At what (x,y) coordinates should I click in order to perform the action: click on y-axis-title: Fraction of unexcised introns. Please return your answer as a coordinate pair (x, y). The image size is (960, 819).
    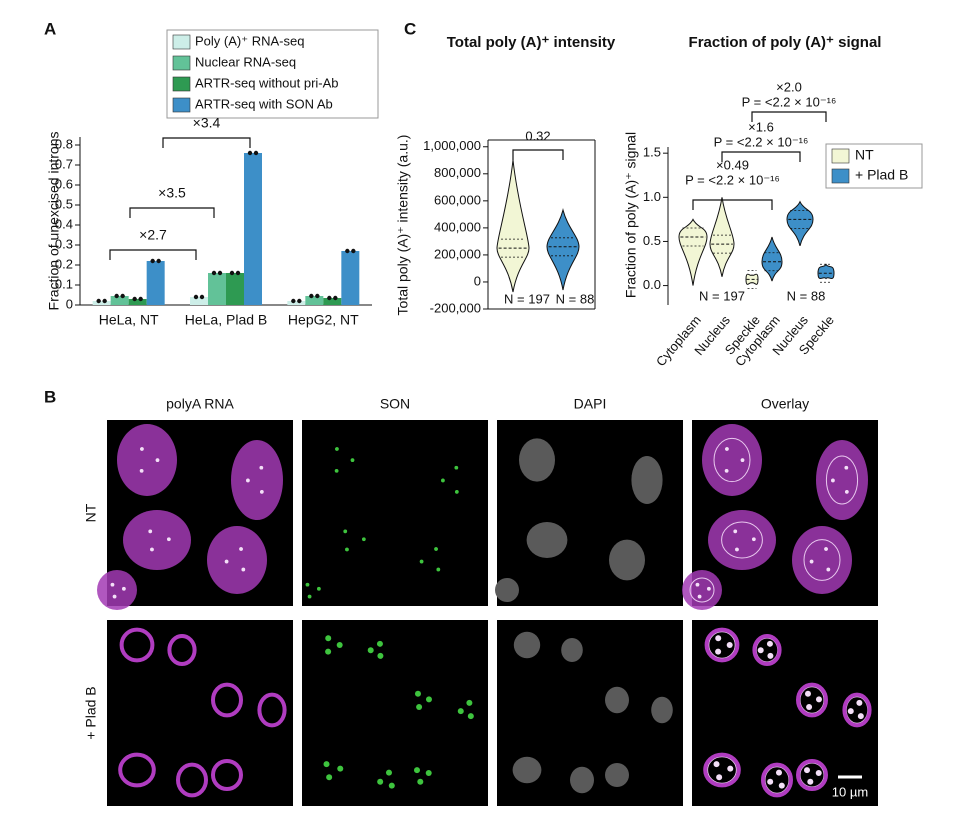
    Looking at the image, I should click on (54, 221).